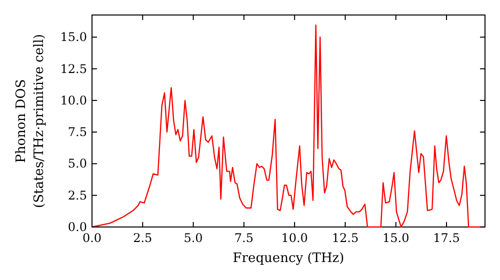 The image size is (500, 280). What do you see at coordinates (288, 258) in the screenshot?
I see `x-axis-title: Frequency (THz)` at bounding box center [288, 258].